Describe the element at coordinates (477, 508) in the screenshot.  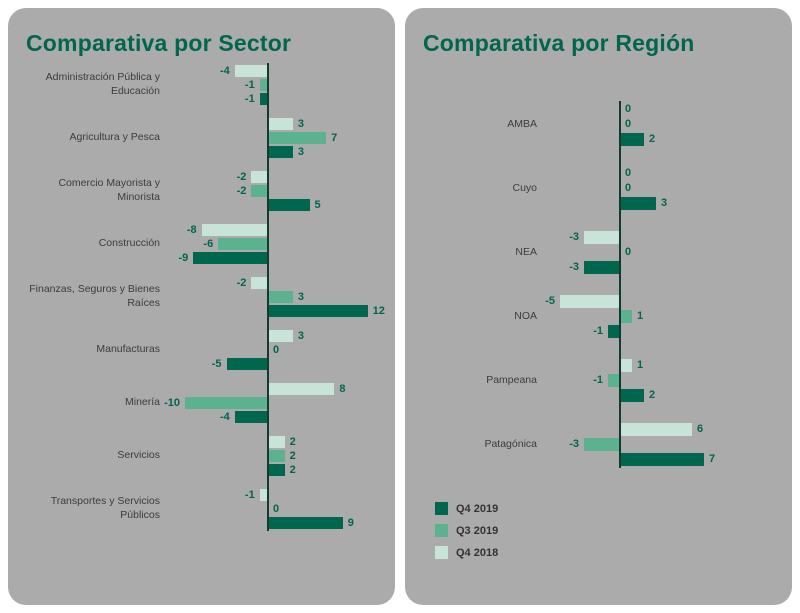
I see `legend-label: Q4 2019` at that location.